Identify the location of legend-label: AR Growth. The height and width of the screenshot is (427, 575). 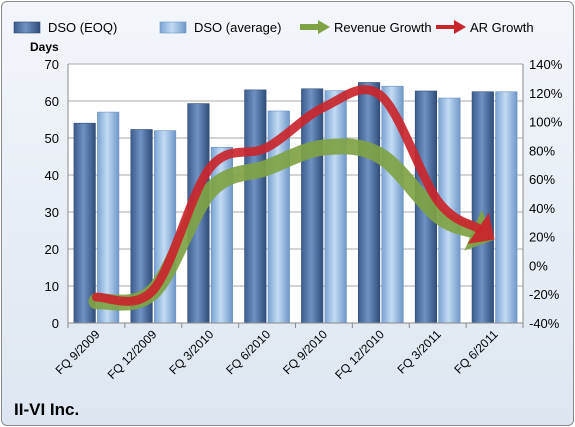
(502, 27).